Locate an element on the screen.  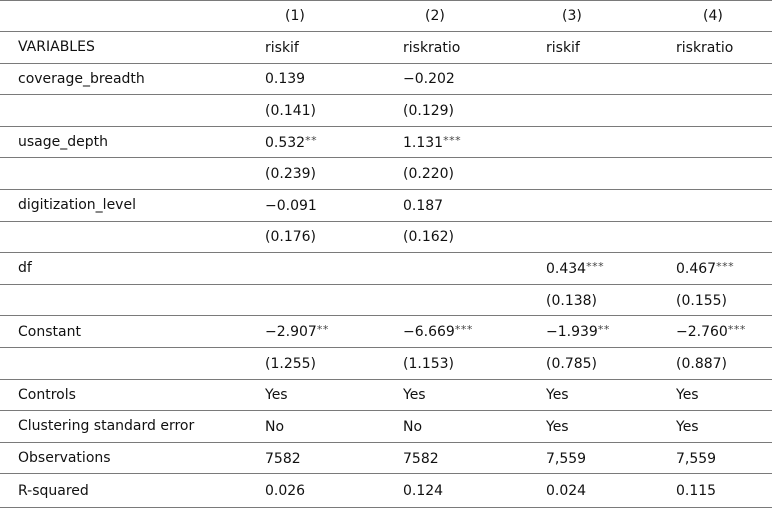
table-cell: −2.760*** is located at coordinates (716, 331).